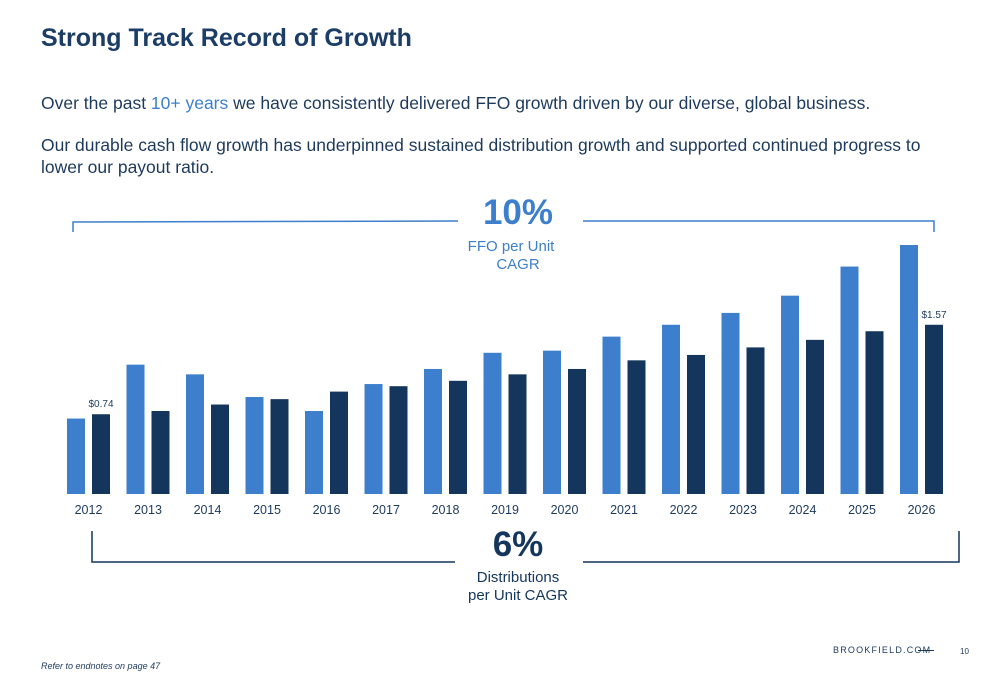 Image resolution: width=1000 pixels, height=685 pixels. I want to click on x-tick-label-2021: 2021, so click(624, 510).